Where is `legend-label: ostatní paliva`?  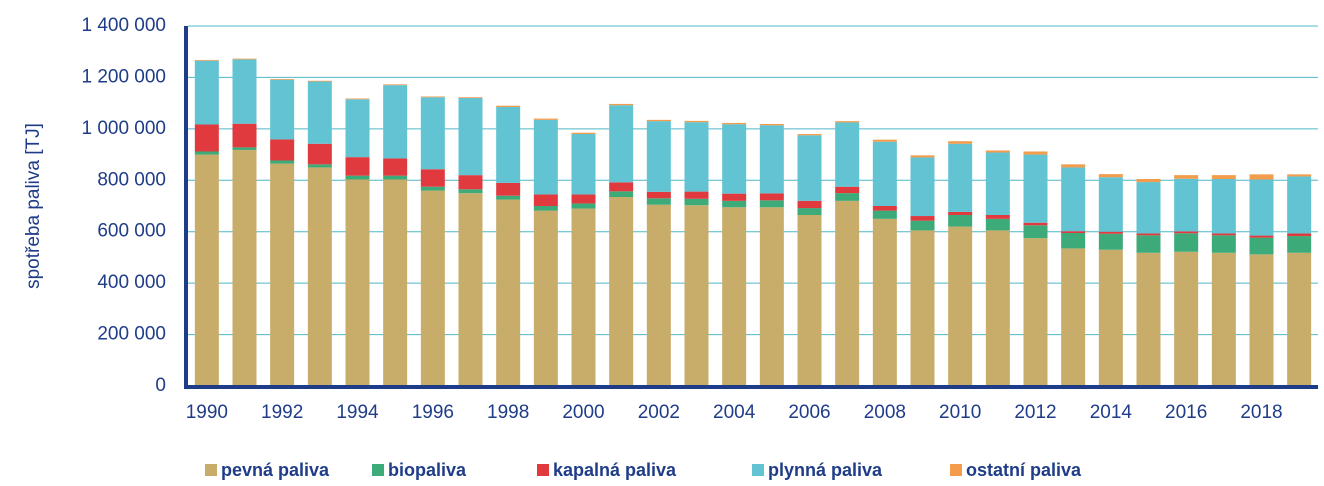
legend-label: ostatní paliva is located at coordinates (1024, 470).